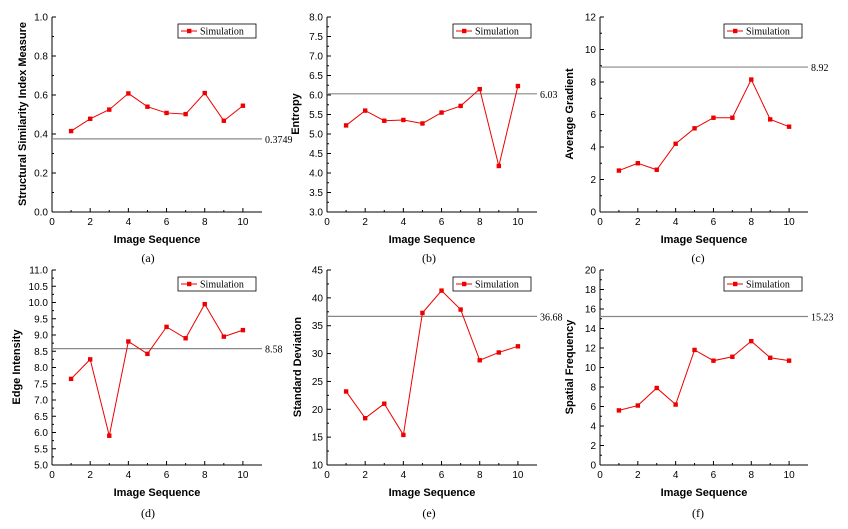 The height and width of the screenshot is (529, 848). I want to click on y-tick-label: 0.6, so click(41, 96).